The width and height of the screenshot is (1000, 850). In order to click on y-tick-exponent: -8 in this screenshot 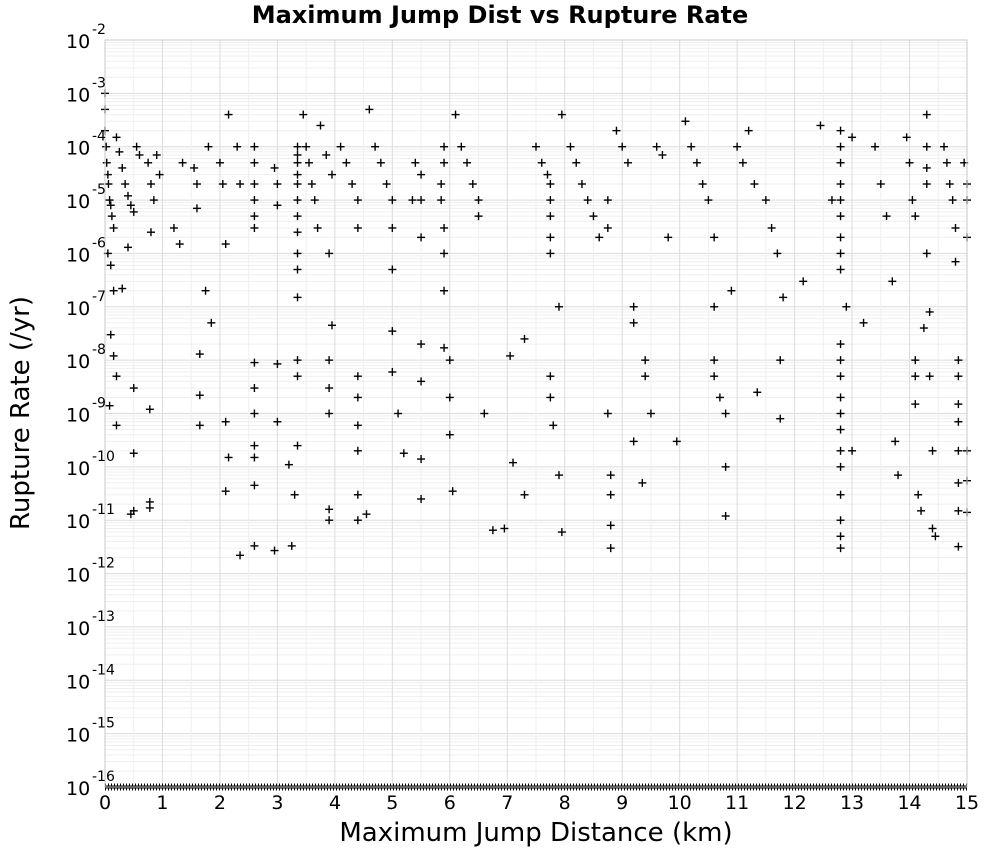, I will do `click(99, 350)`.